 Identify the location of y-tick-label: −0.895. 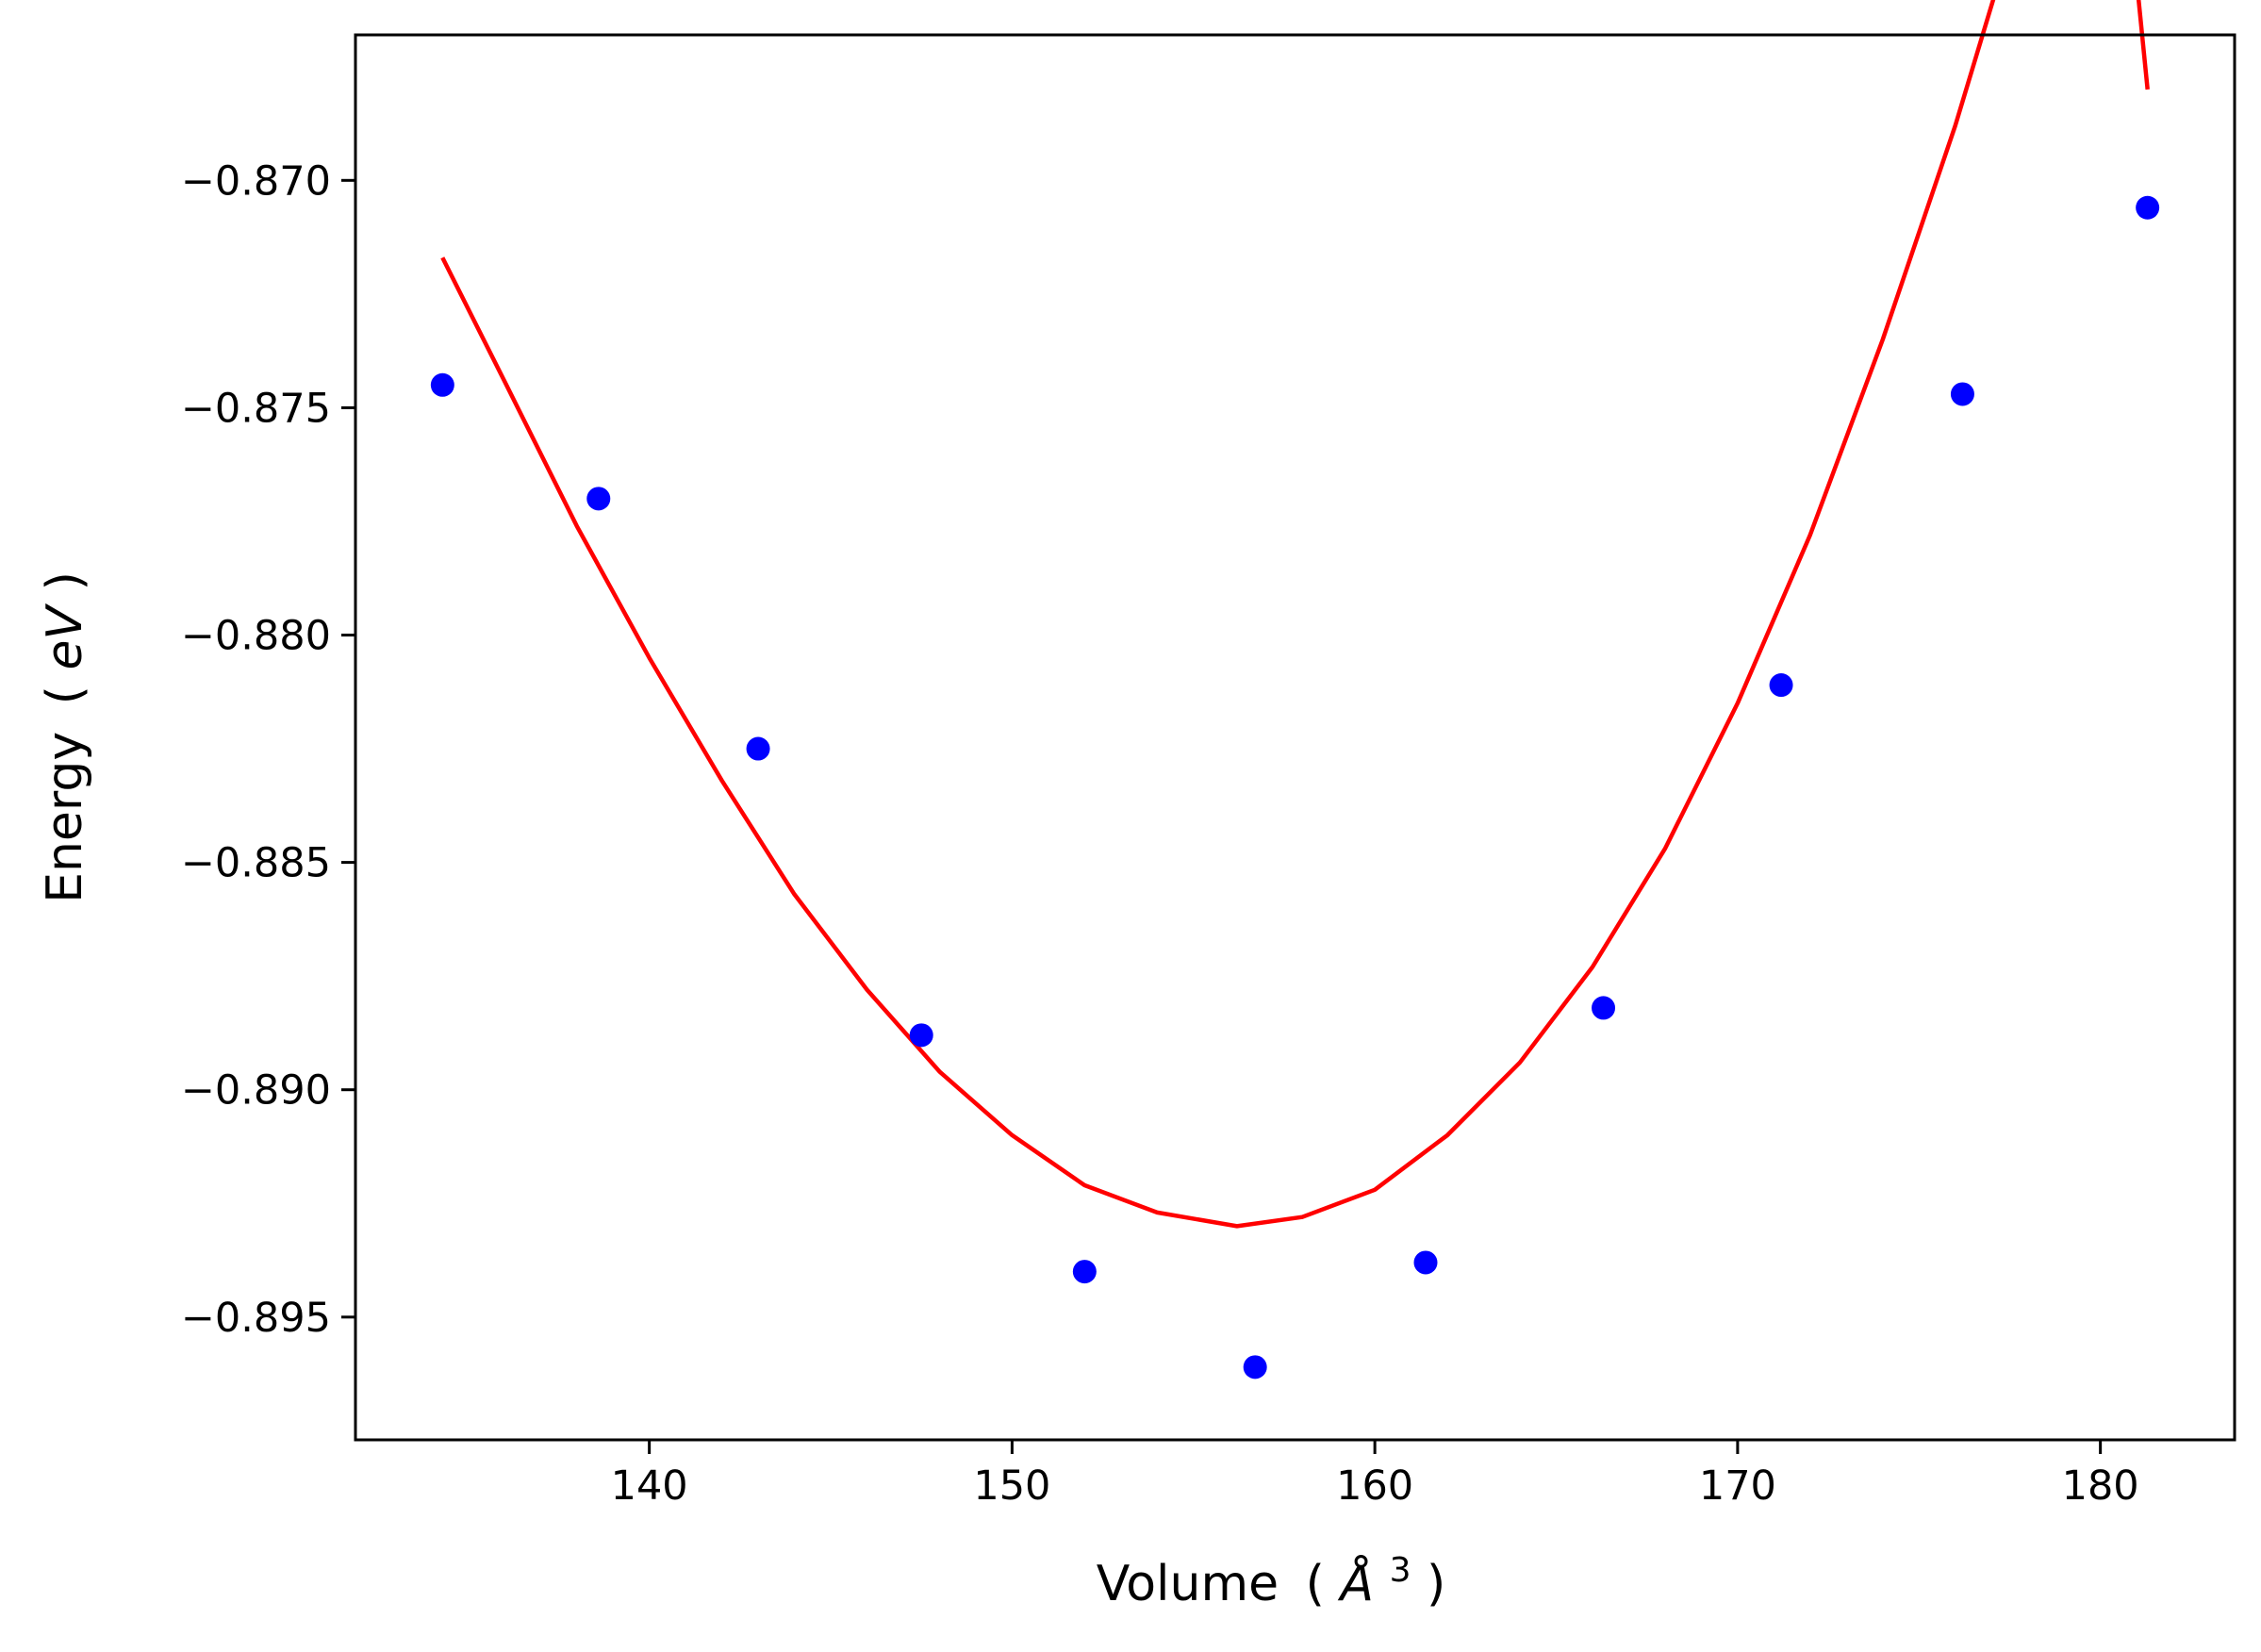
(256, 1318).